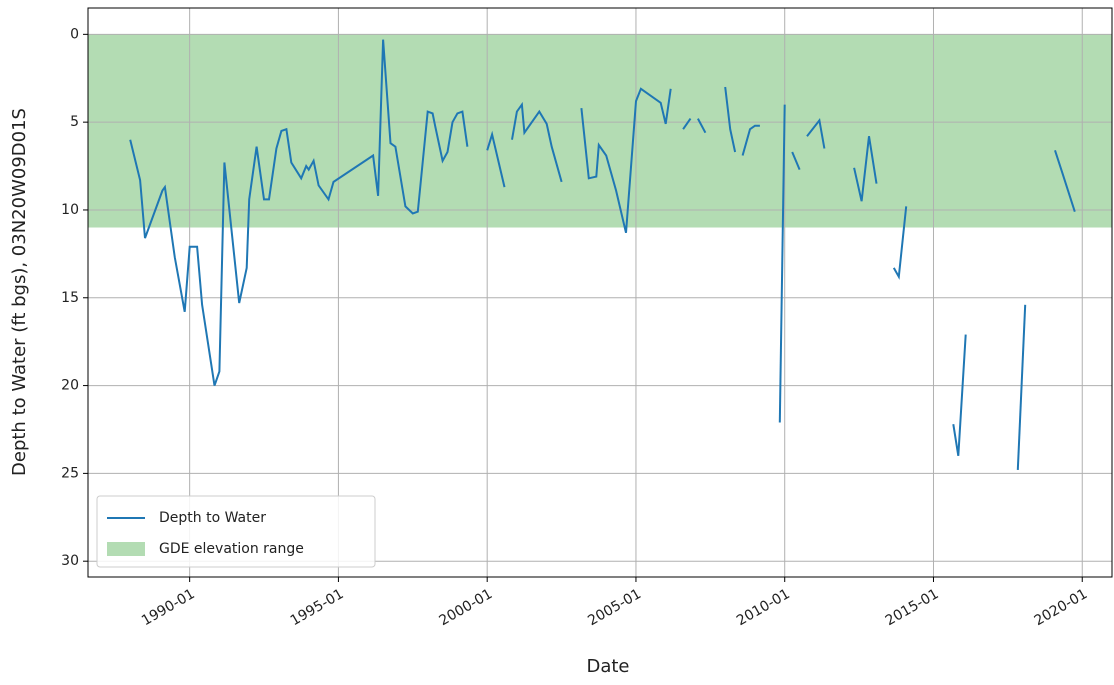 Image resolution: width=1114 pixels, height=685 pixels. I want to click on y-tick-label: 10, so click(70, 210).